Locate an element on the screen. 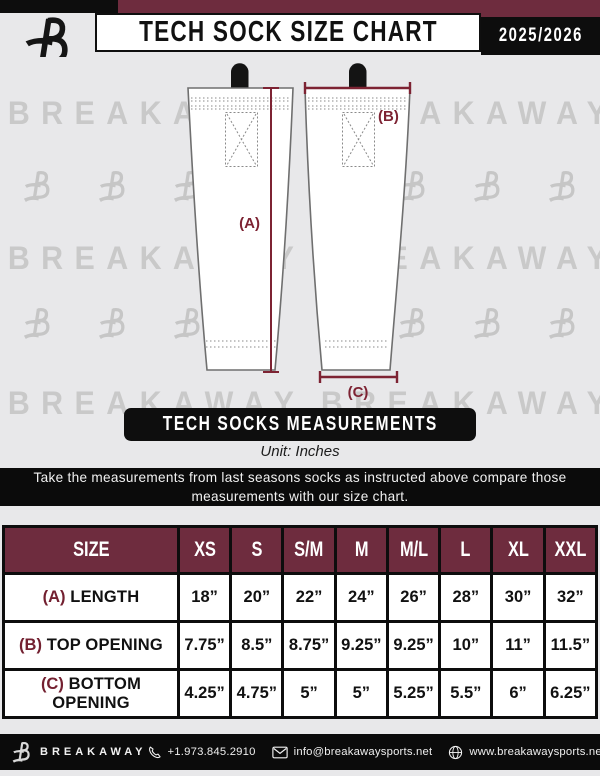 The width and height of the screenshot is (600, 776). size-header-L: L is located at coordinates (466, 550).